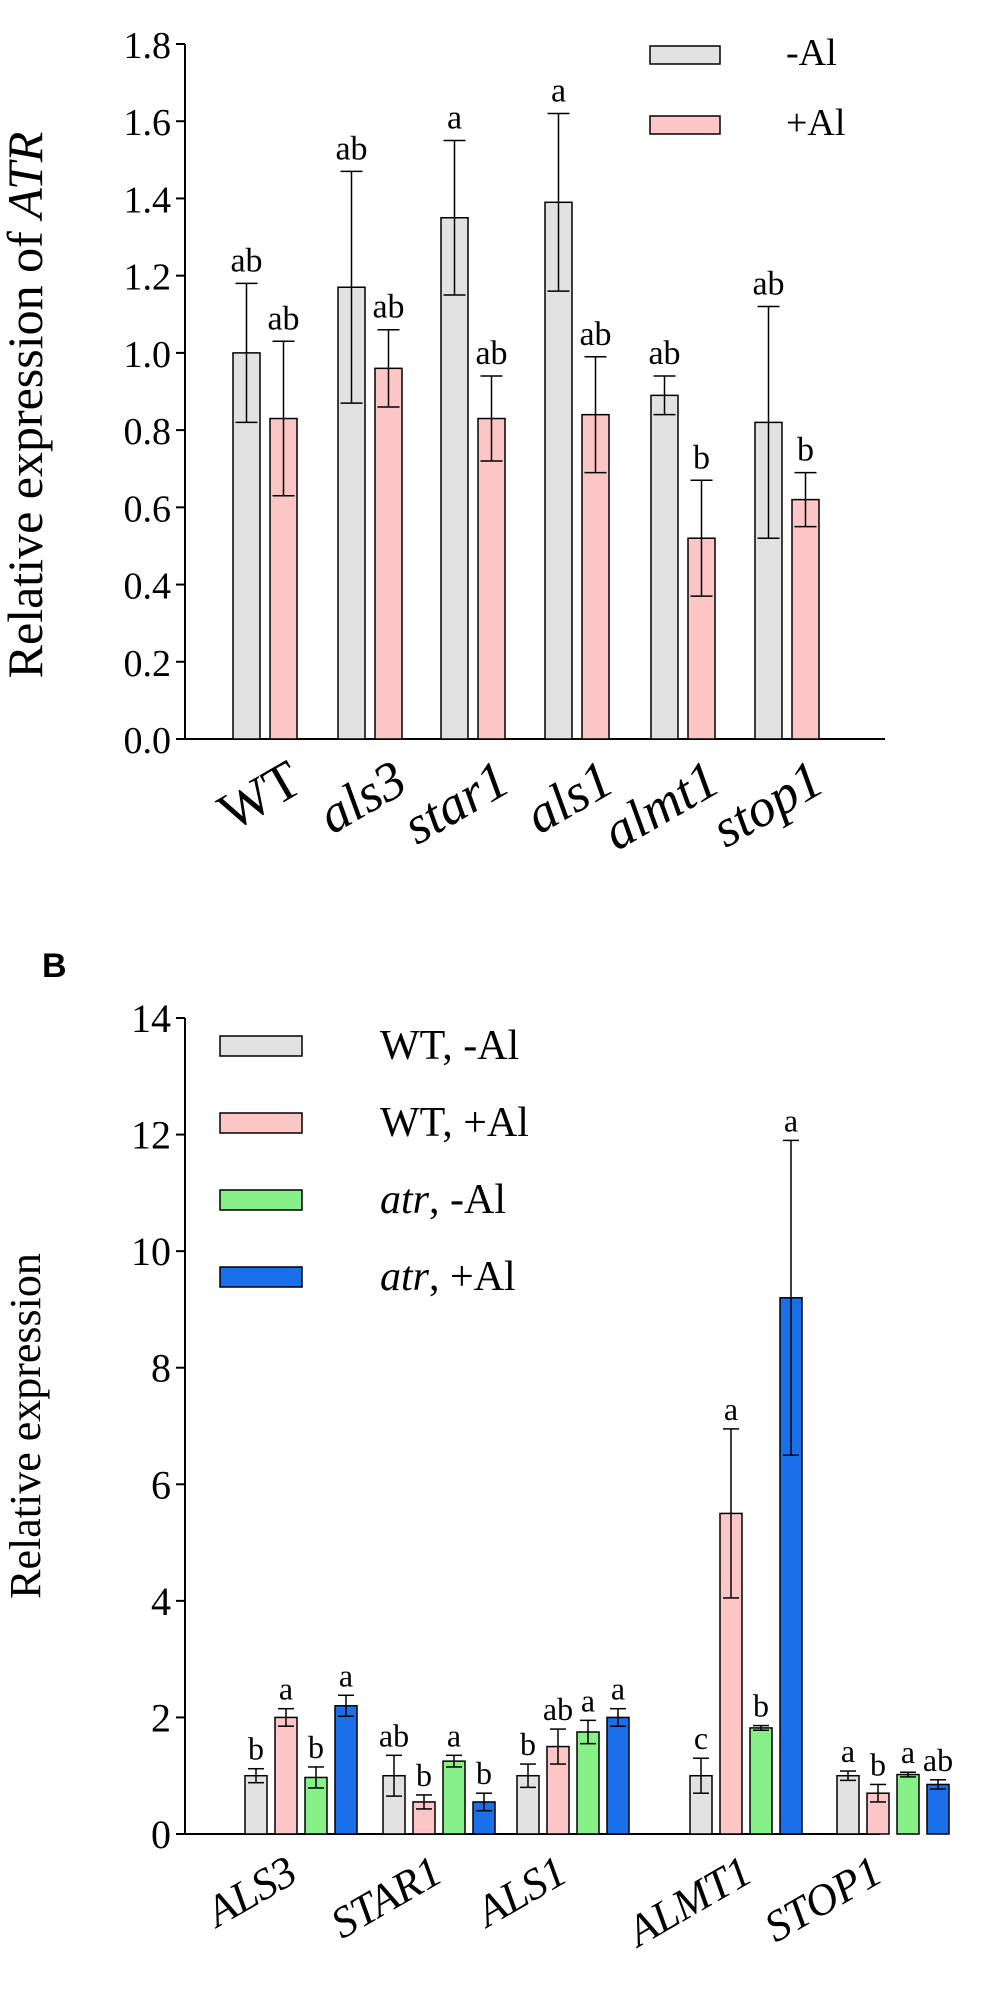  I want to click on panel-b-y-axis-label: Relative expression, so click(25, 1426).